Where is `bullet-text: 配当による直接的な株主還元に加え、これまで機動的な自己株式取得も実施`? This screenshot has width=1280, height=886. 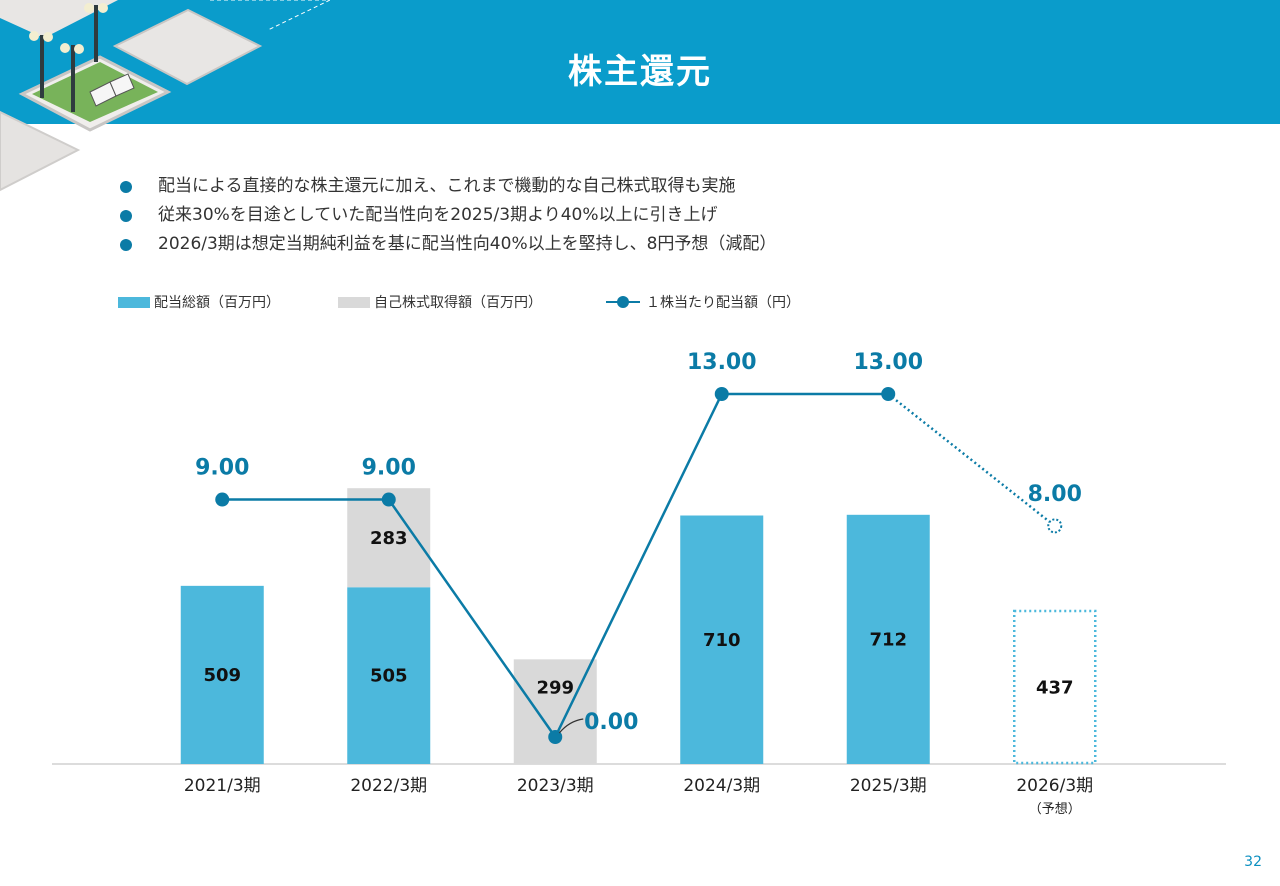 bullet-text: 配当による直接的な株主還元に加え、これまで機動的な自己株式取得も実施 is located at coordinates (447, 186).